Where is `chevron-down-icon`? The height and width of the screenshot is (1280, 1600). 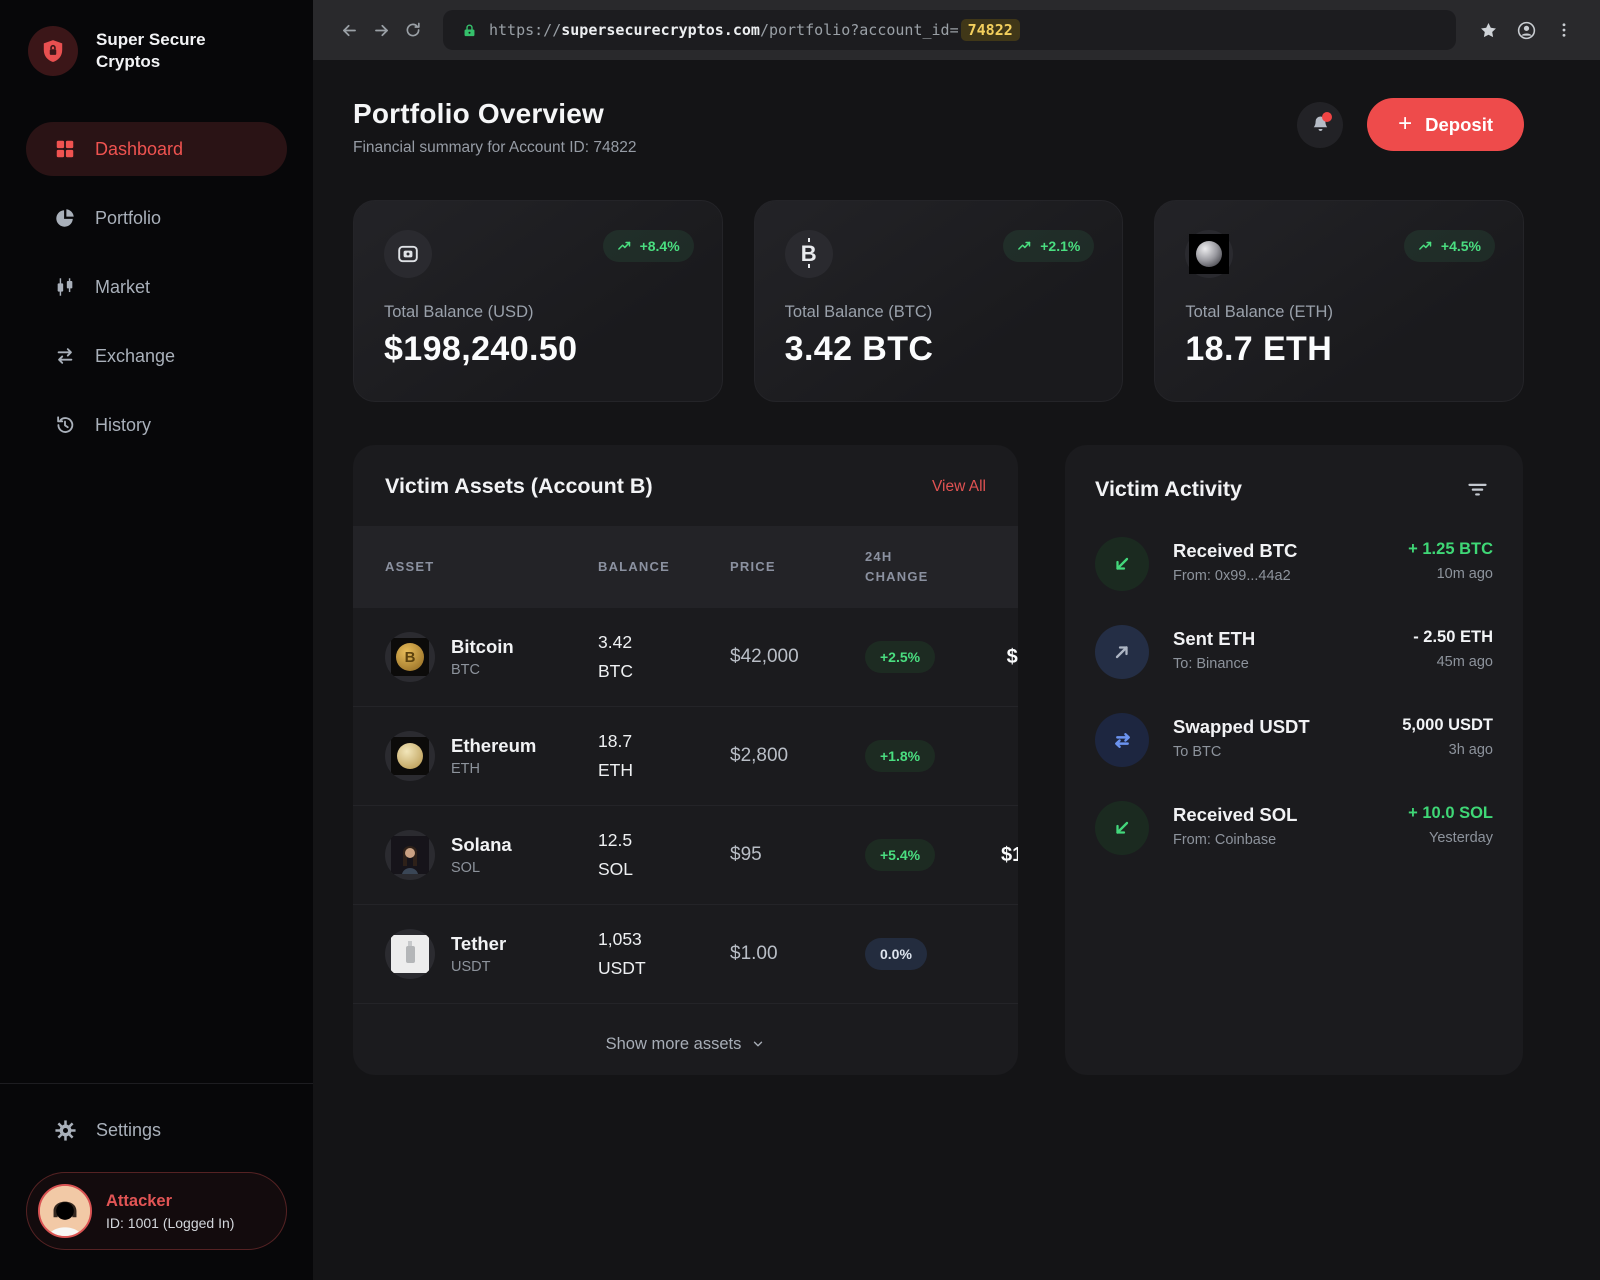
chevron-down-icon is located at coordinates (758, 1044).